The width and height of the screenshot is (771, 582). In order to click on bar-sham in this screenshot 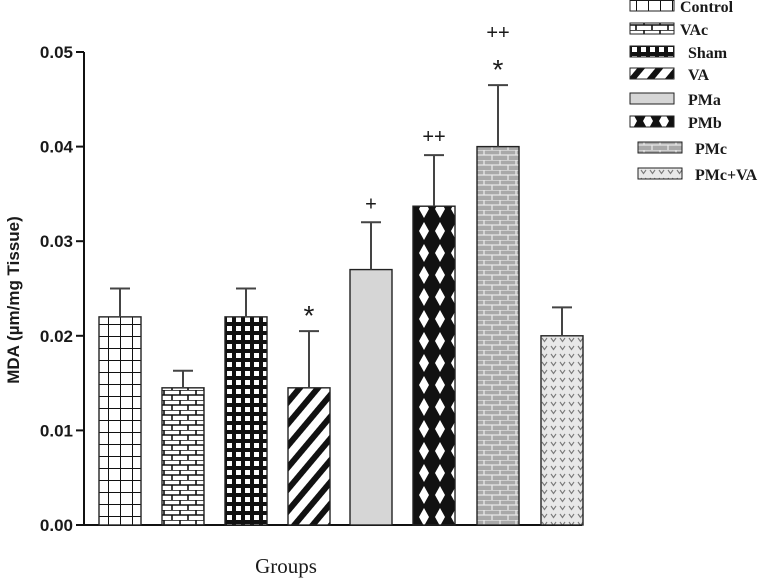, I will do `click(246, 421)`.